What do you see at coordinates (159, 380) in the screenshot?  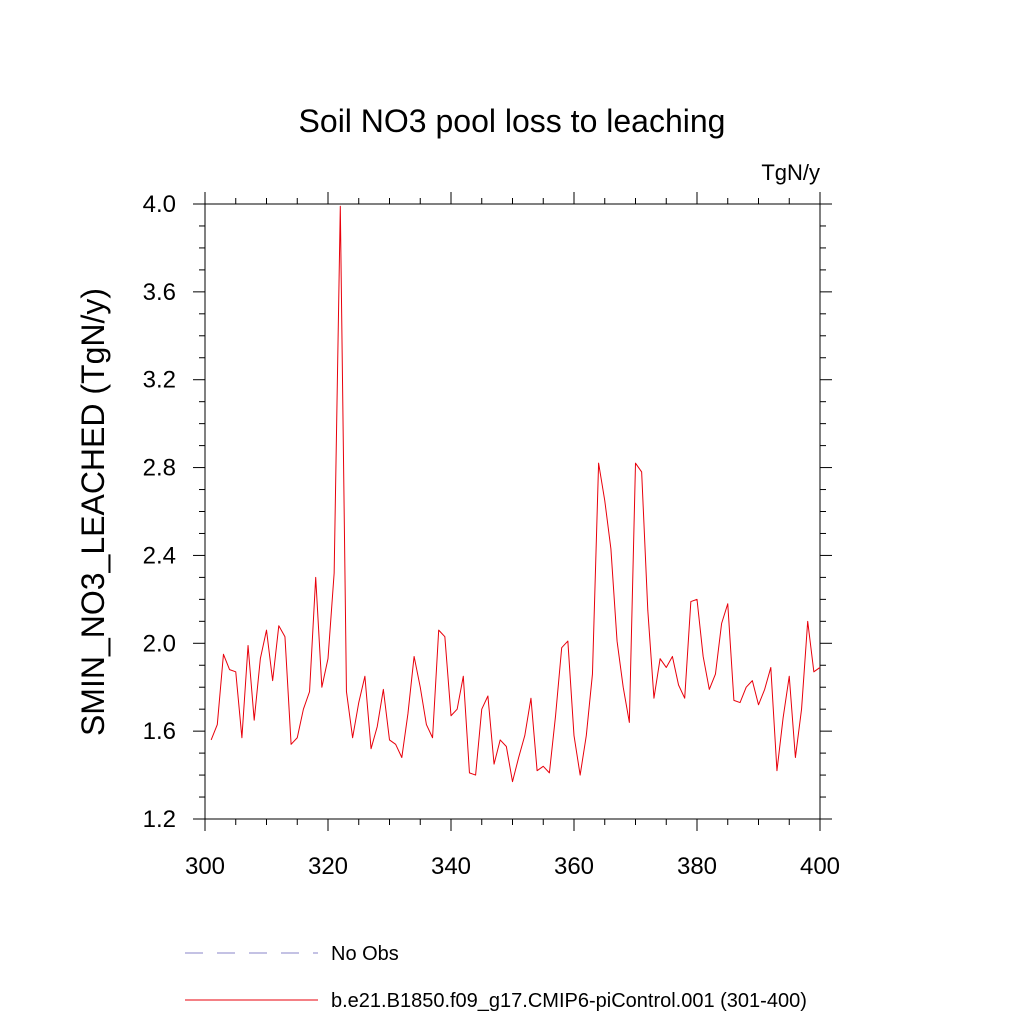 I see `y-tick-label: 3.2` at bounding box center [159, 380].